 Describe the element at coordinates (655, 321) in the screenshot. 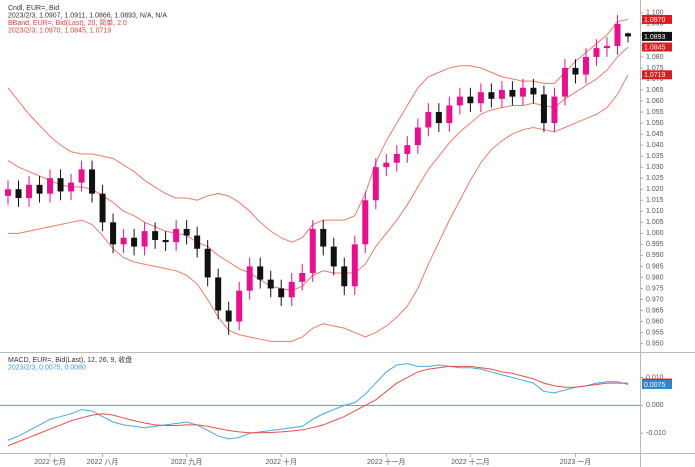

I see `y-tick-label: 0.960` at that location.